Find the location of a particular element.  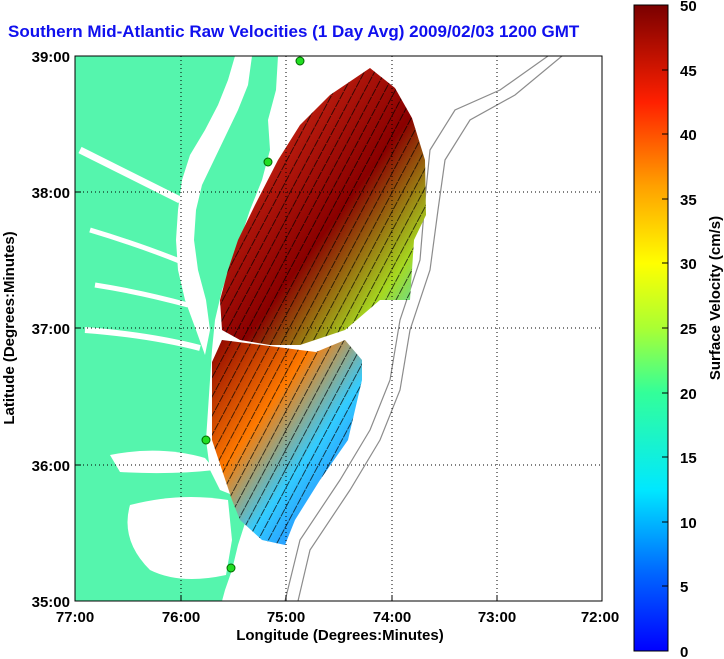

colorbar-tick-label: 15 is located at coordinates (688, 458).